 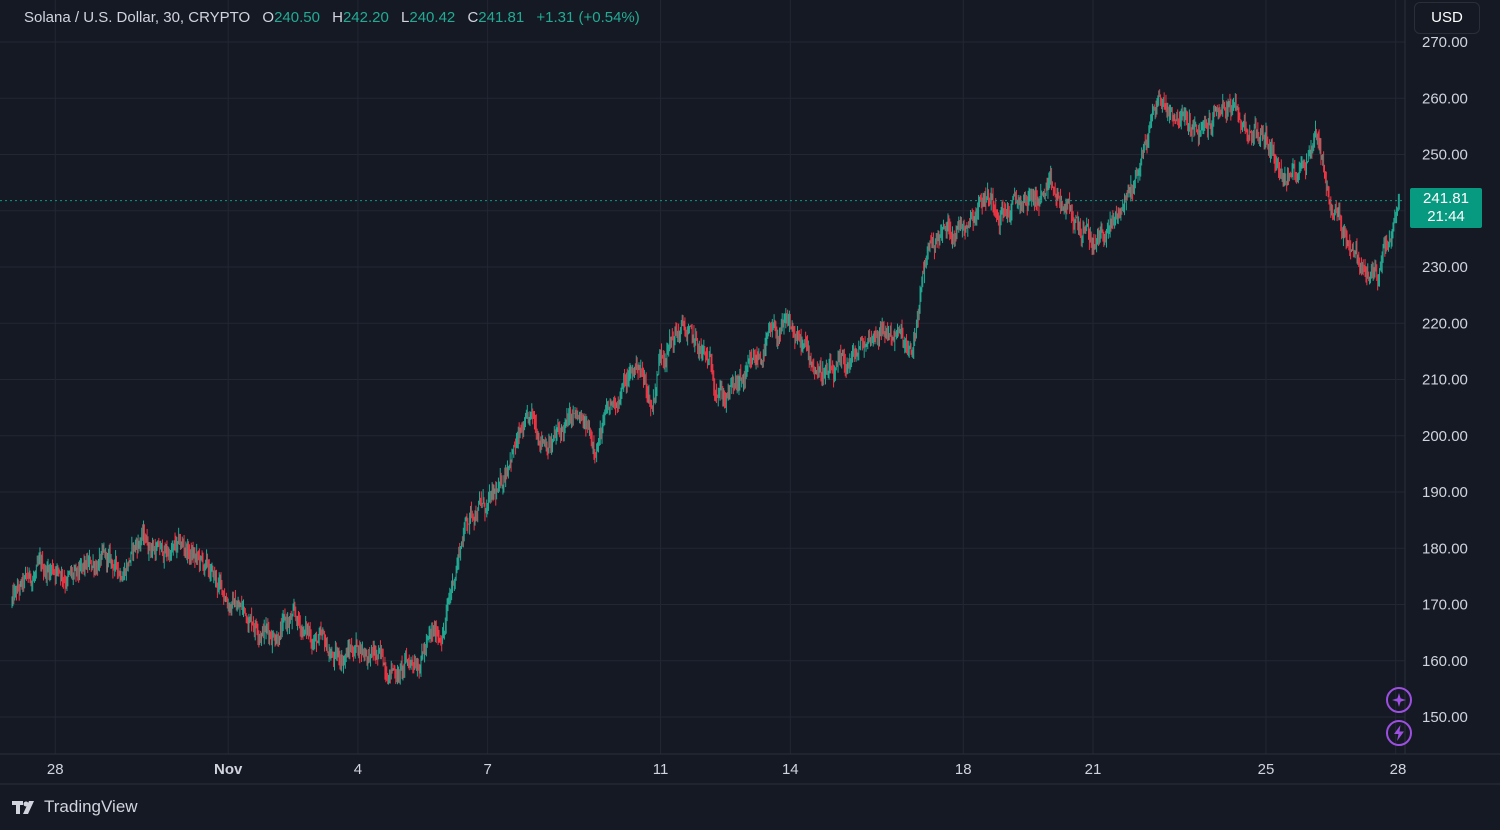 I want to click on price-tick-label: 230.00, so click(x=1445, y=267).